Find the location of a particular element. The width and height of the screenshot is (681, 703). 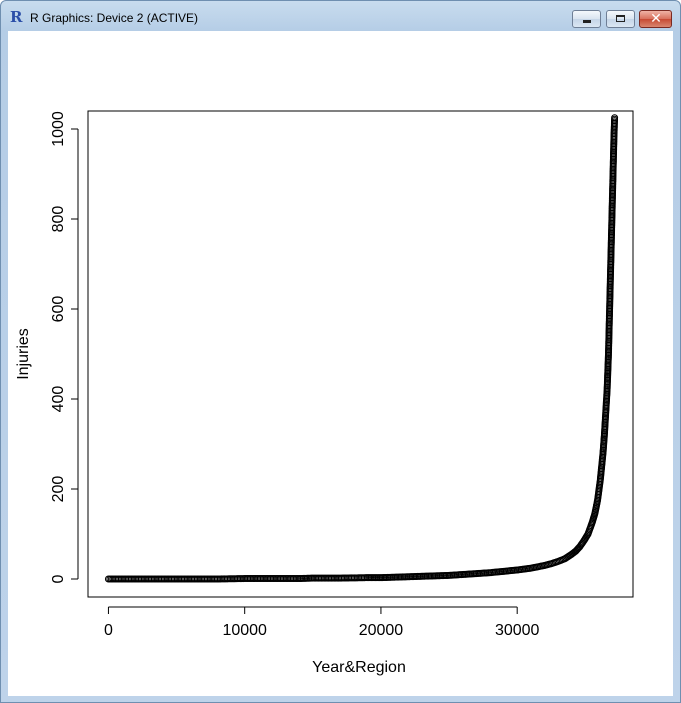

close-icon: ✕ is located at coordinates (656, 19).